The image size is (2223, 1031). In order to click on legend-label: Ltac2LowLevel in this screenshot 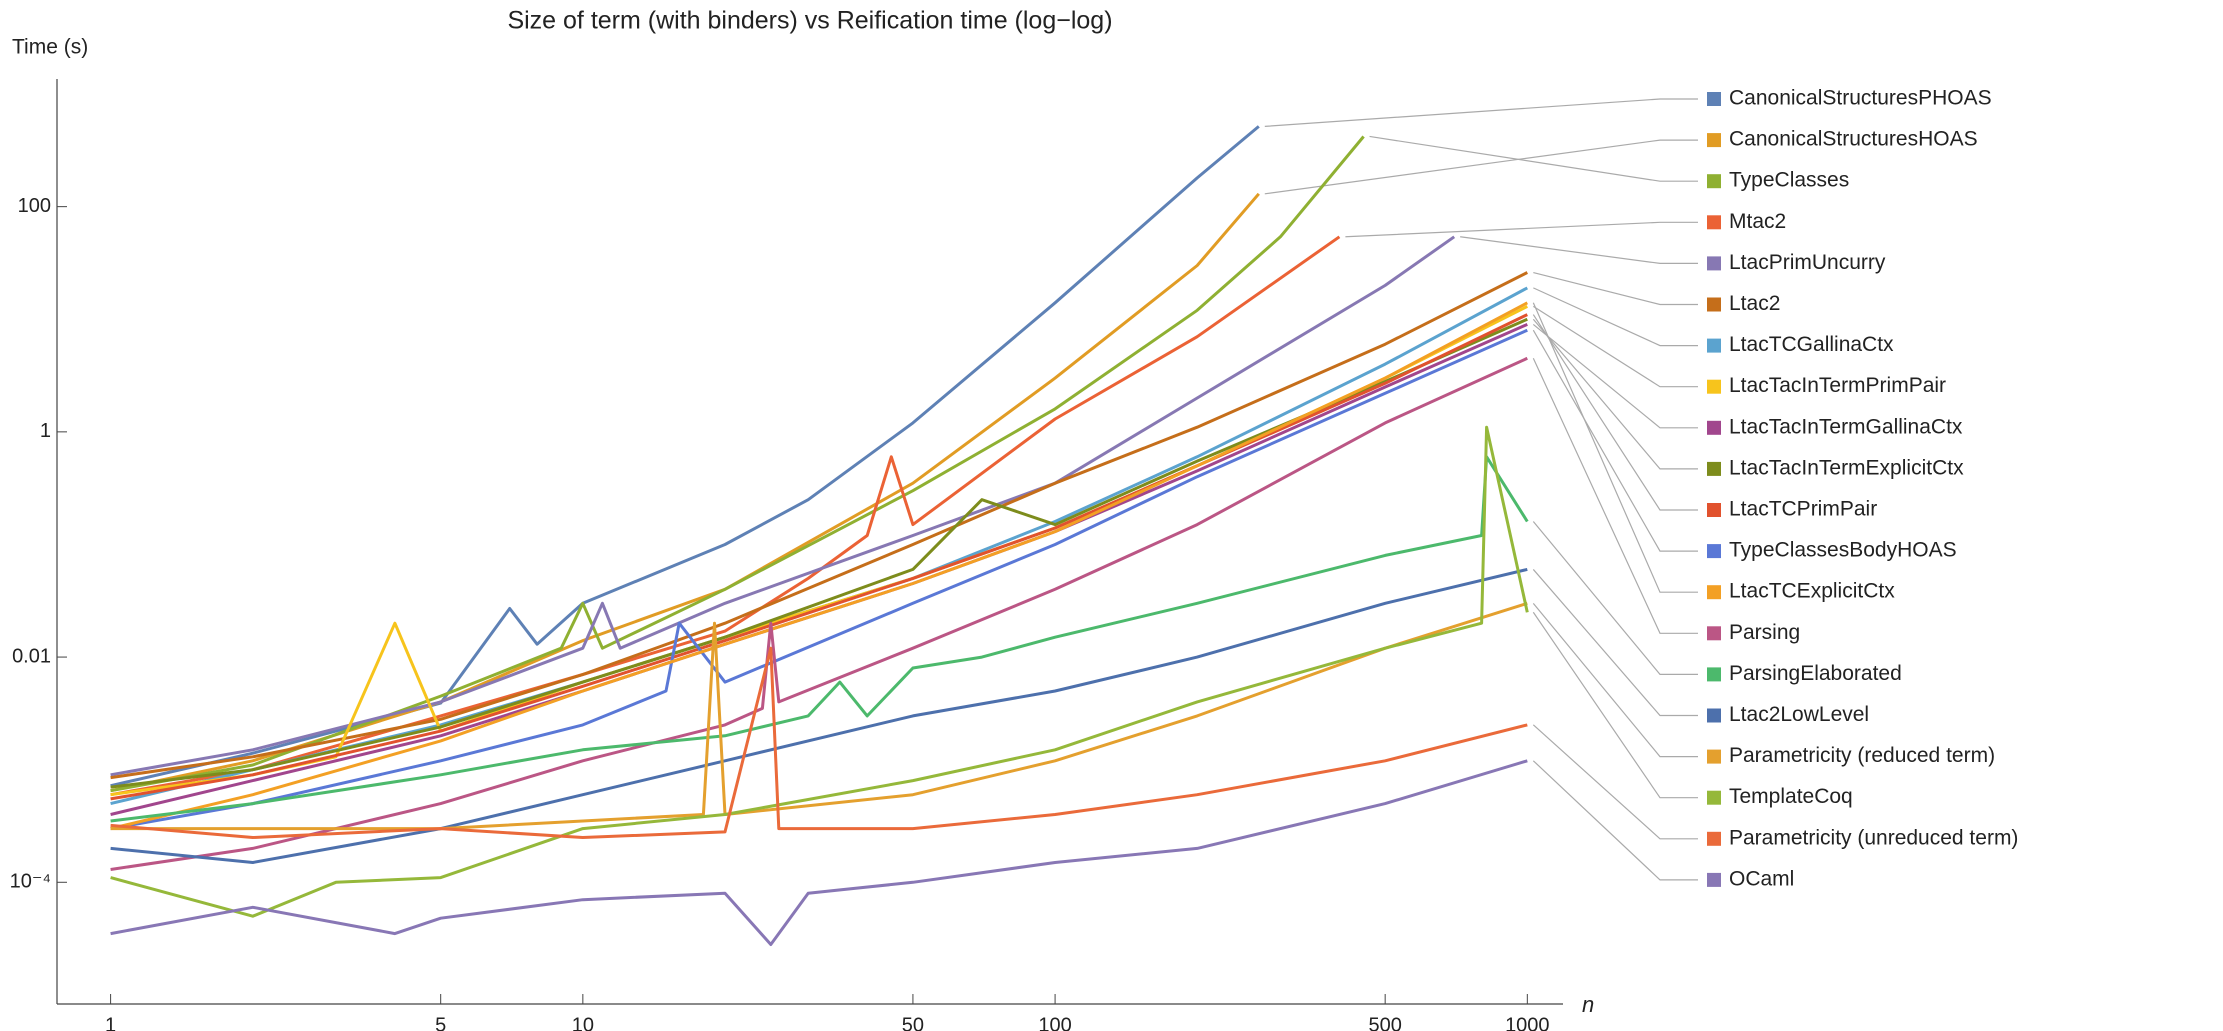, I will do `click(1799, 714)`.